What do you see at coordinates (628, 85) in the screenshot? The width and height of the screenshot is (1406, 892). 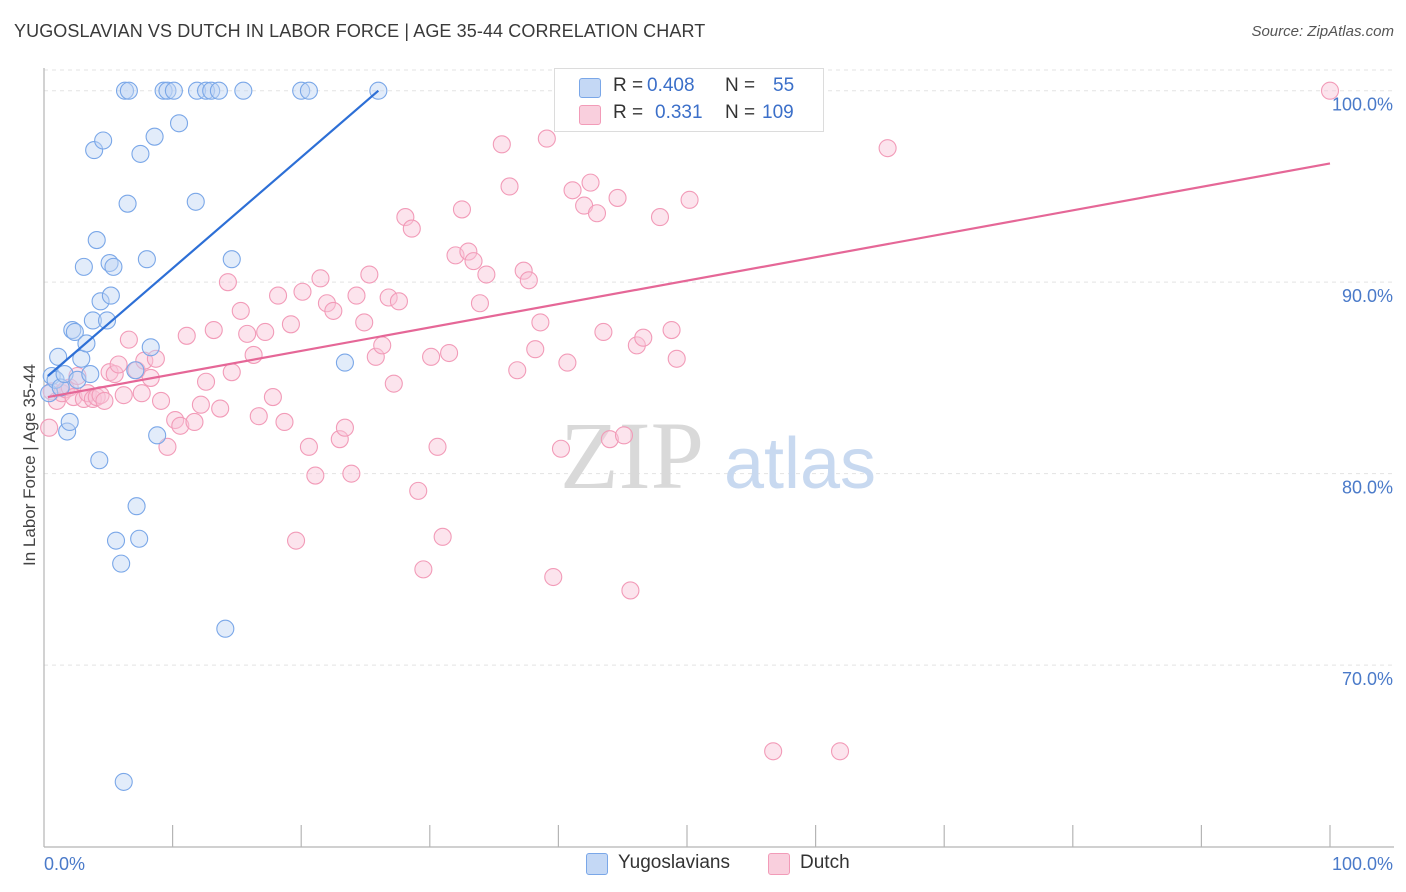 I see `r-label: R =` at bounding box center [628, 85].